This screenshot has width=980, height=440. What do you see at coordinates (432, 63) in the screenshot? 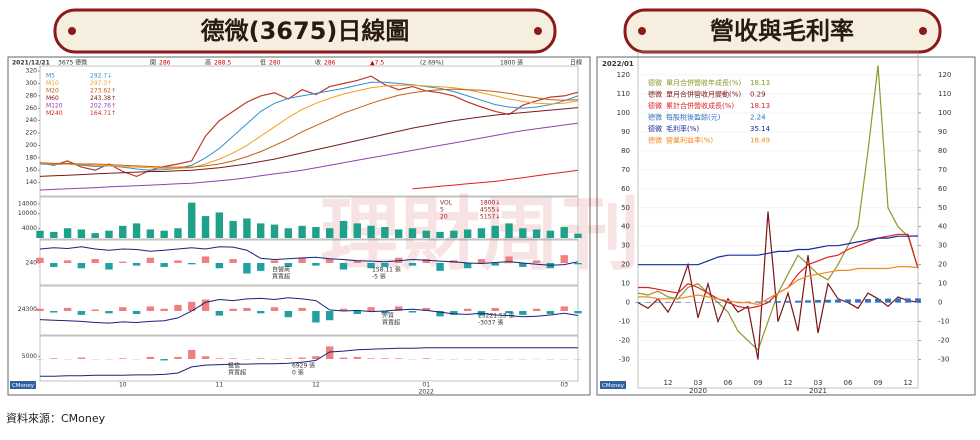
I see `change-pct: (2.69%)` at bounding box center [432, 63].